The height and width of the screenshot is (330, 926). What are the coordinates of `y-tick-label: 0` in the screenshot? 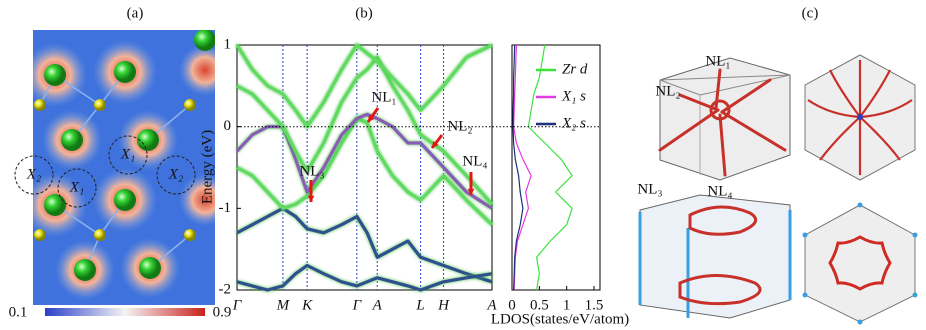 It's located at (228, 126).